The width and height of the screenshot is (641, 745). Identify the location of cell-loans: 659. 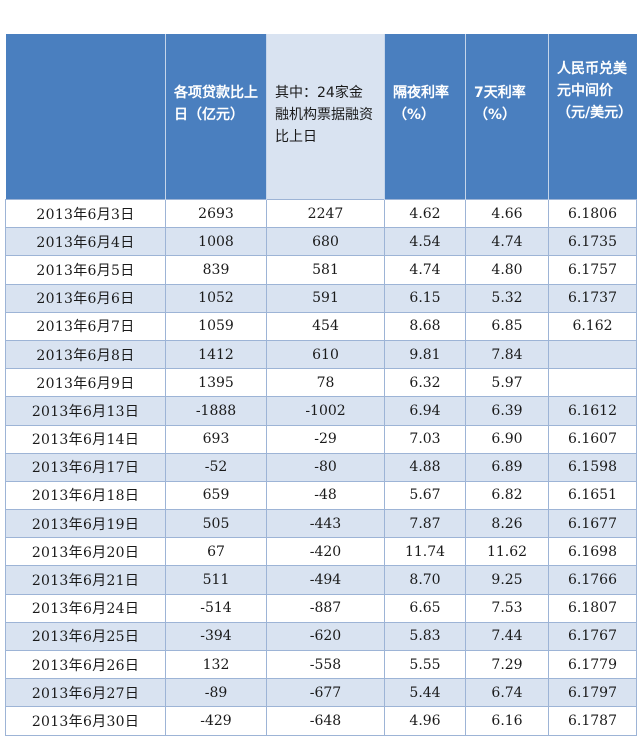
(216, 495).